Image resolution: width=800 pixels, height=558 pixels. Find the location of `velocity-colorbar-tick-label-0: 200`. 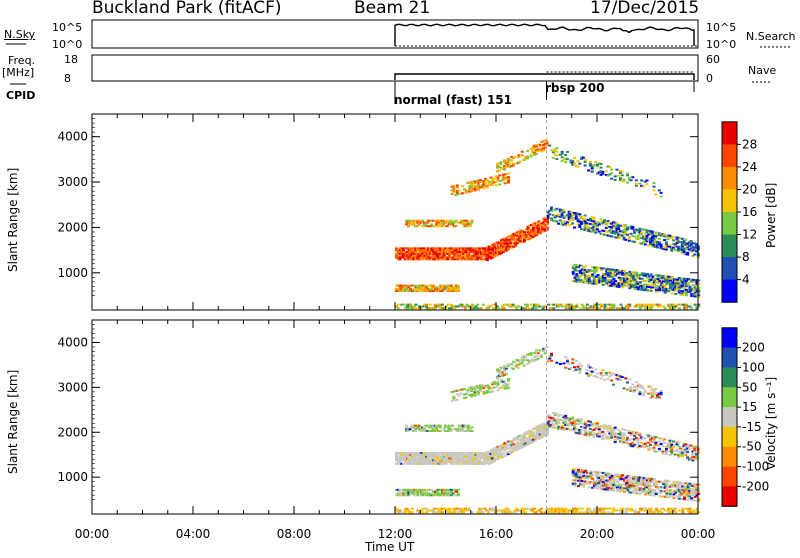

velocity-colorbar-tick-label-0: 200 is located at coordinates (753, 348).